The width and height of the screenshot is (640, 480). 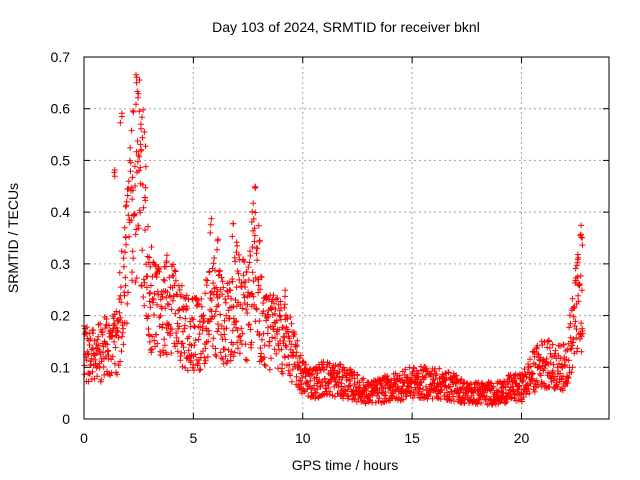 I want to click on x-tick-label: 20, so click(x=522, y=438).